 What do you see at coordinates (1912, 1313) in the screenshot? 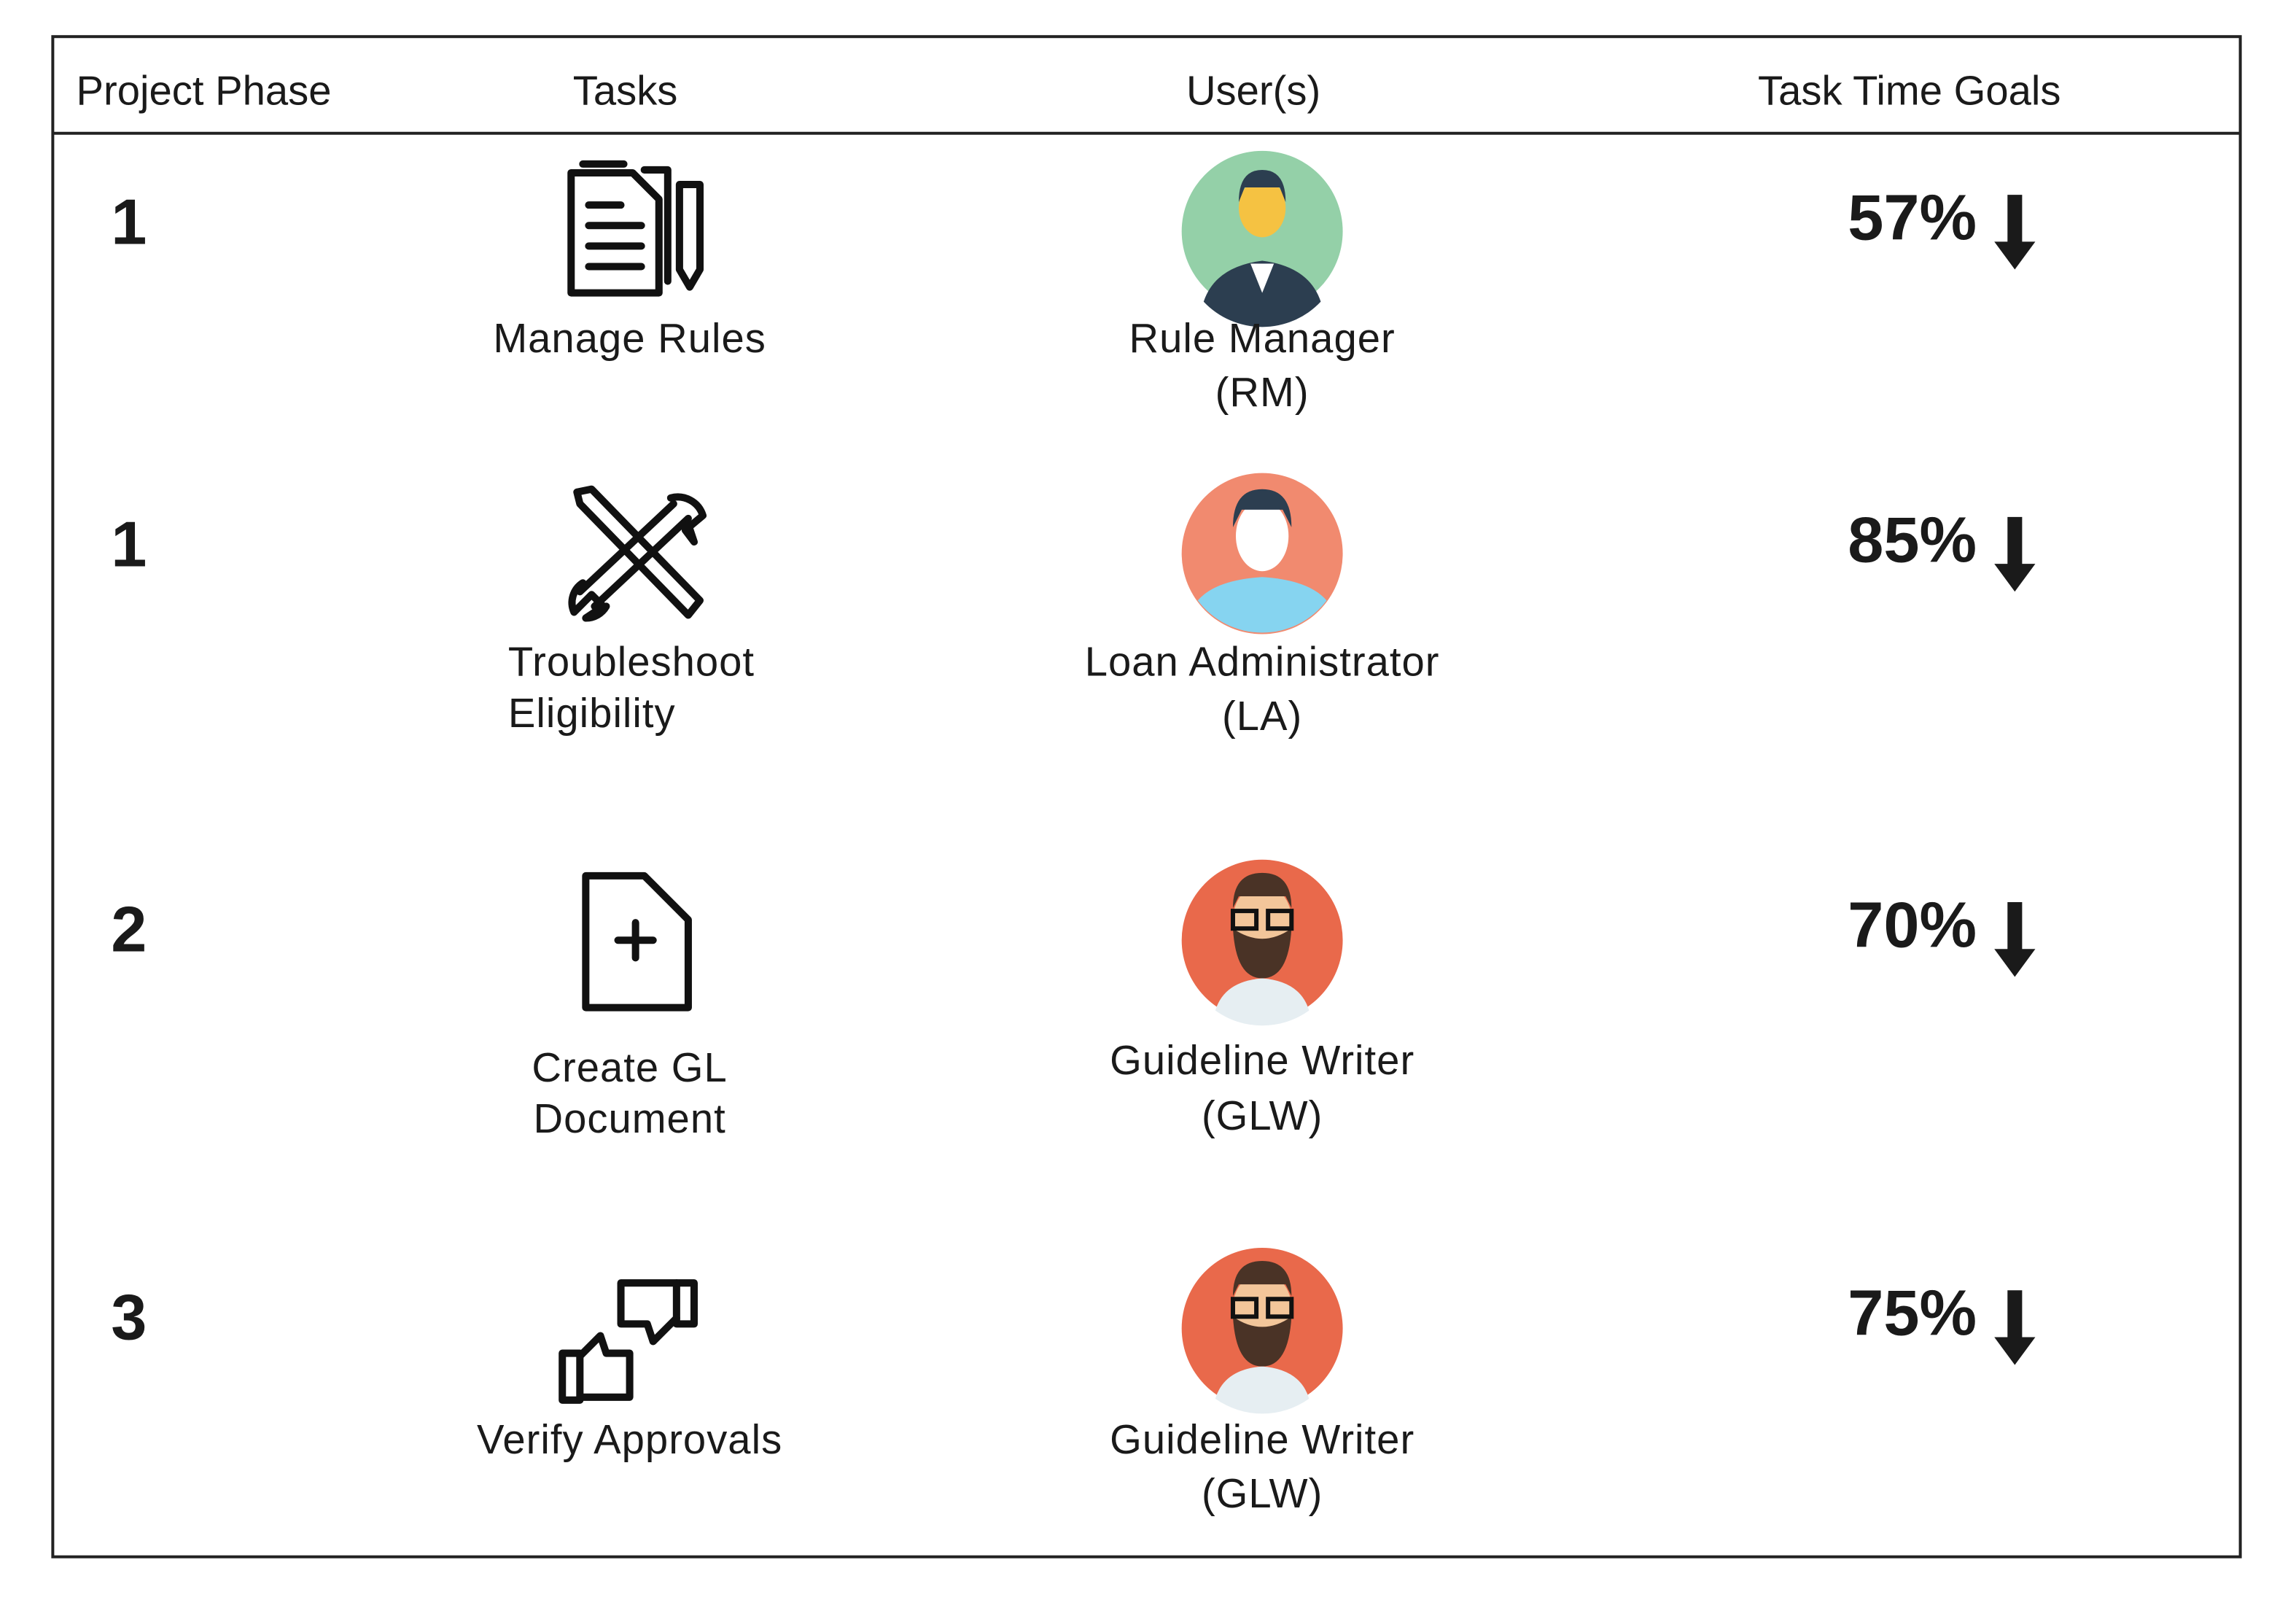
I see `time-goal: 75%` at bounding box center [1912, 1313].